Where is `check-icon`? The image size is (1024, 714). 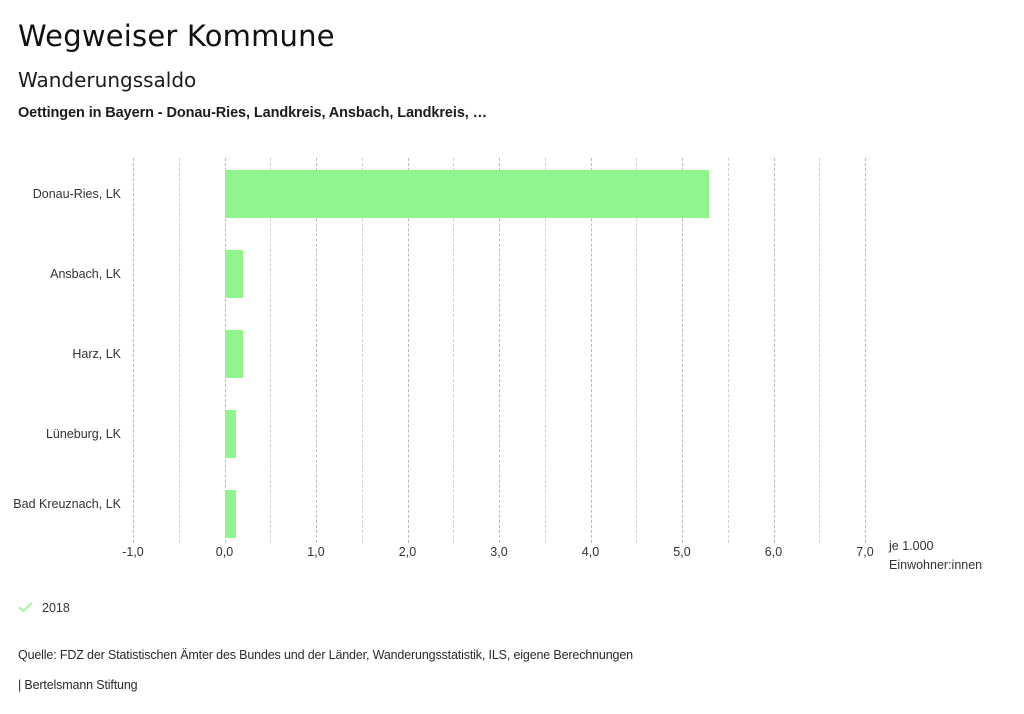 check-icon is located at coordinates (25, 607).